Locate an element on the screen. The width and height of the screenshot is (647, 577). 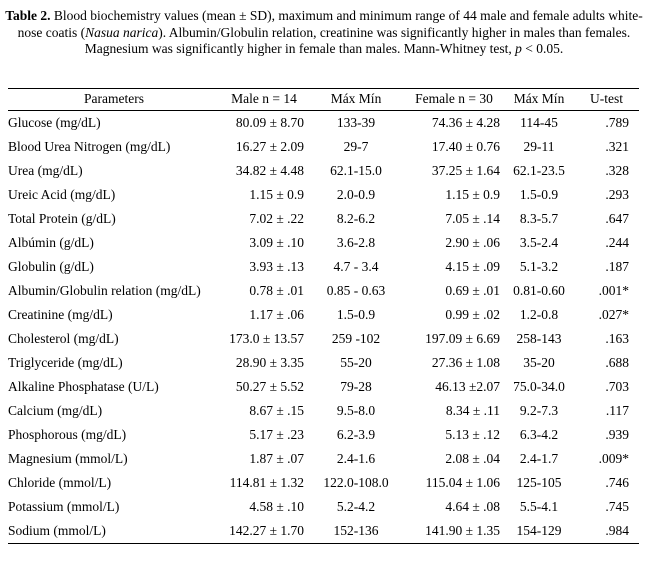
row-parameter: Triglyceride (mg/dL) is located at coordinates (65, 362).